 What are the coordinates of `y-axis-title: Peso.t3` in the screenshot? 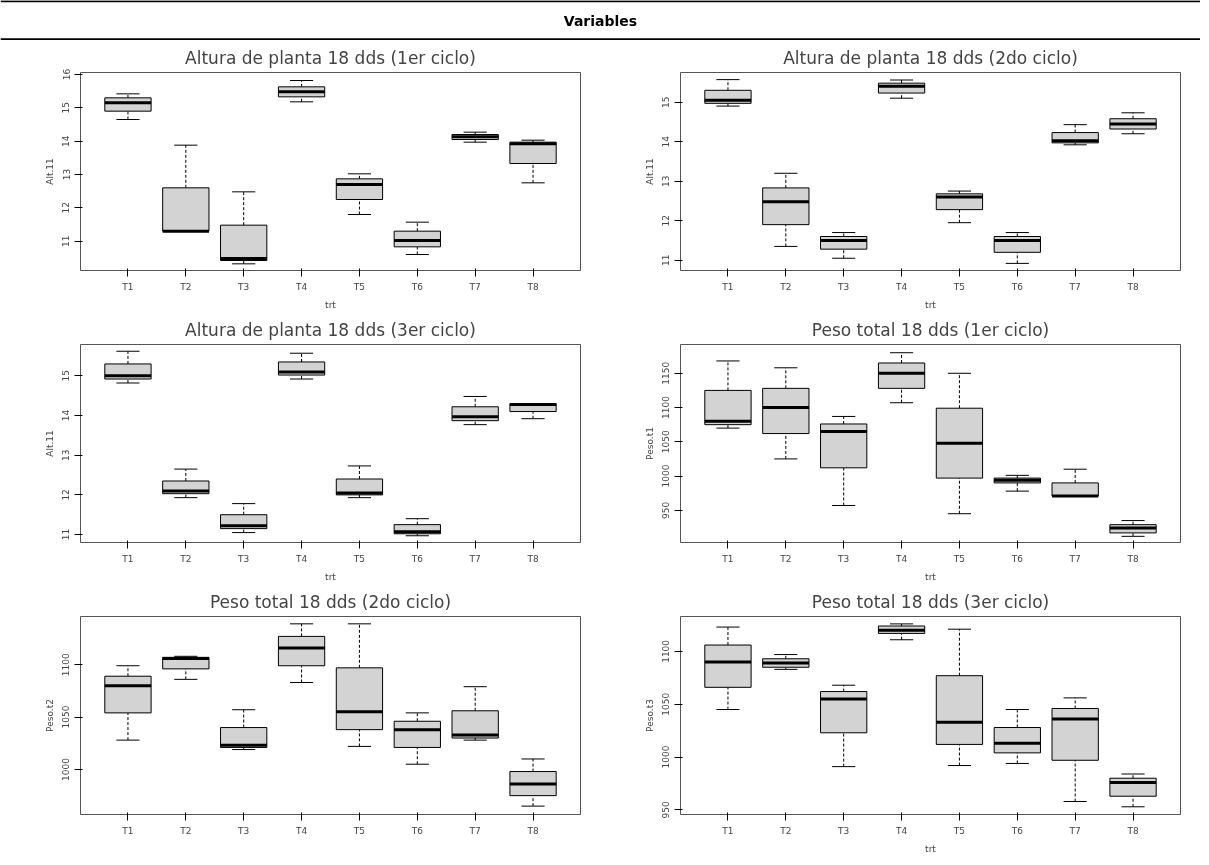 It's located at (649, 715).